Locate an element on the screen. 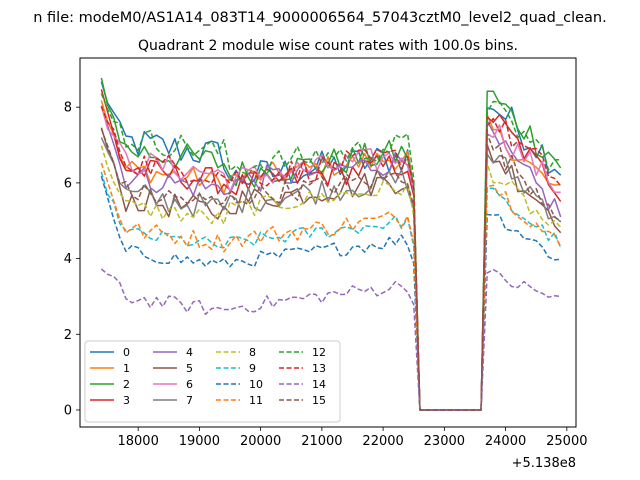  legend-label-8: 8 is located at coordinates (252, 352).